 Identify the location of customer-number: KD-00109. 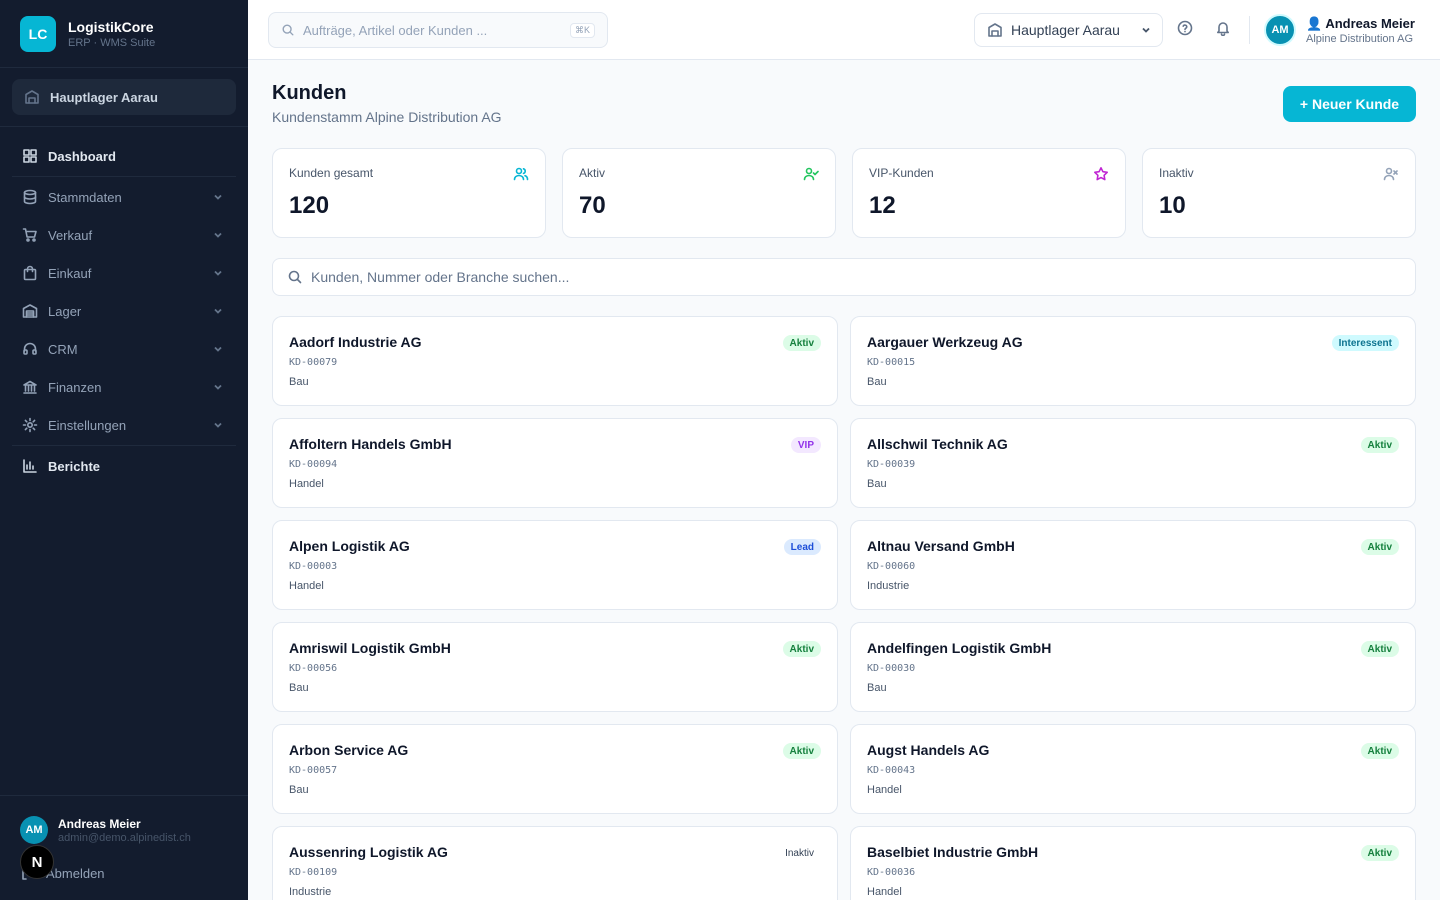
(313, 872).